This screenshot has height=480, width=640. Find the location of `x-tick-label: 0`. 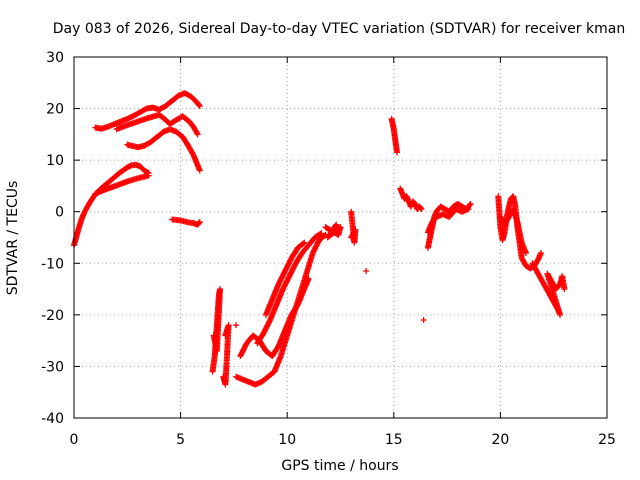

x-tick-label: 0 is located at coordinates (74, 440).